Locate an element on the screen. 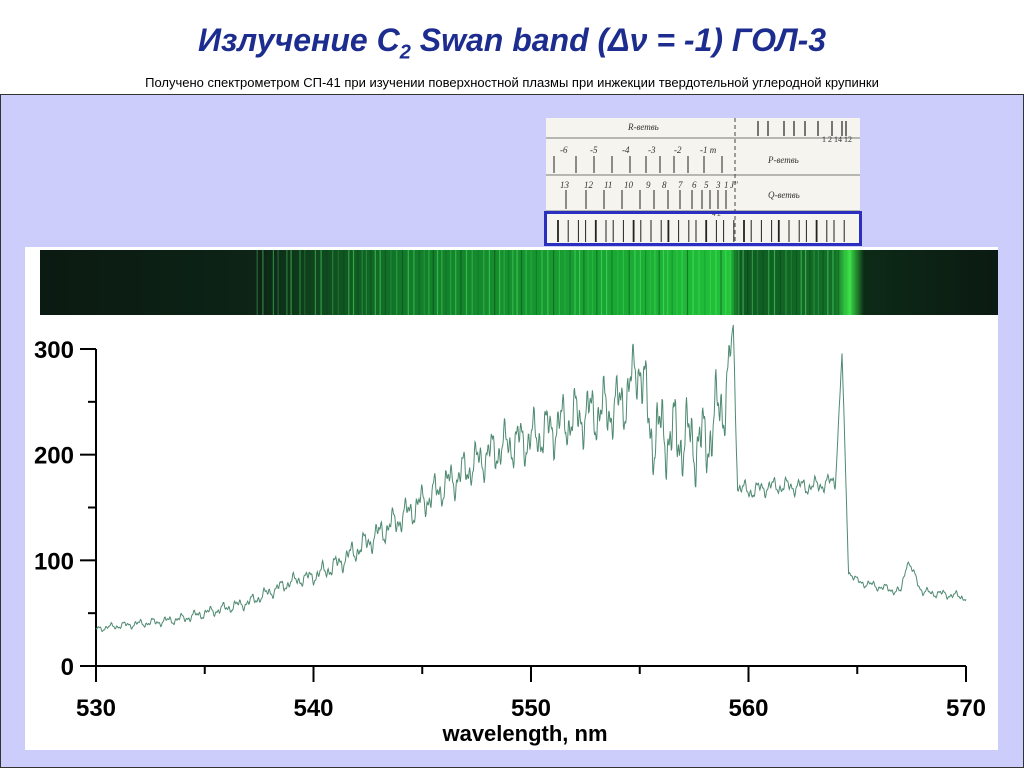 The width and height of the screenshot is (1024, 768). q-branch-label: Q-ветвь is located at coordinates (784, 195).